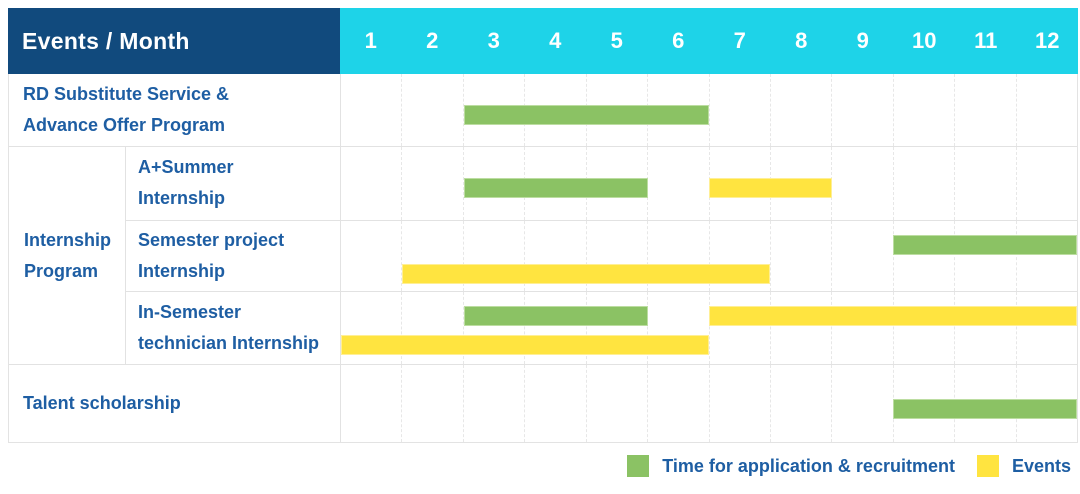 The width and height of the screenshot is (1080, 494). What do you see at coordinates (1047, 40) in the screenshot?
I see `month-header-12: 12` at bounding box center [1047, 40].